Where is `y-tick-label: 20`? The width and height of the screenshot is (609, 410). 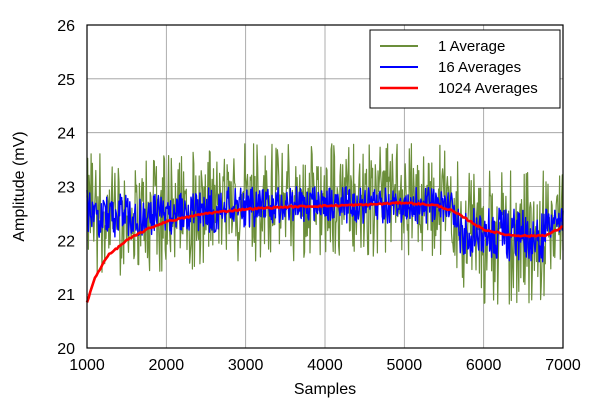
y-tick-label: 20 is located at coordinates (66, 349).